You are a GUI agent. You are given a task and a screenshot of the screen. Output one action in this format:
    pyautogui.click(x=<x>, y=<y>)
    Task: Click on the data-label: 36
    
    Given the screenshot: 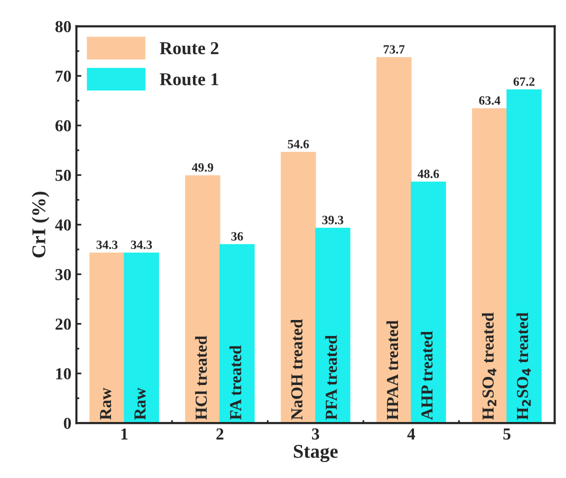 What is the action you would take?
    pyautogui.click(x=237, y=236)
    